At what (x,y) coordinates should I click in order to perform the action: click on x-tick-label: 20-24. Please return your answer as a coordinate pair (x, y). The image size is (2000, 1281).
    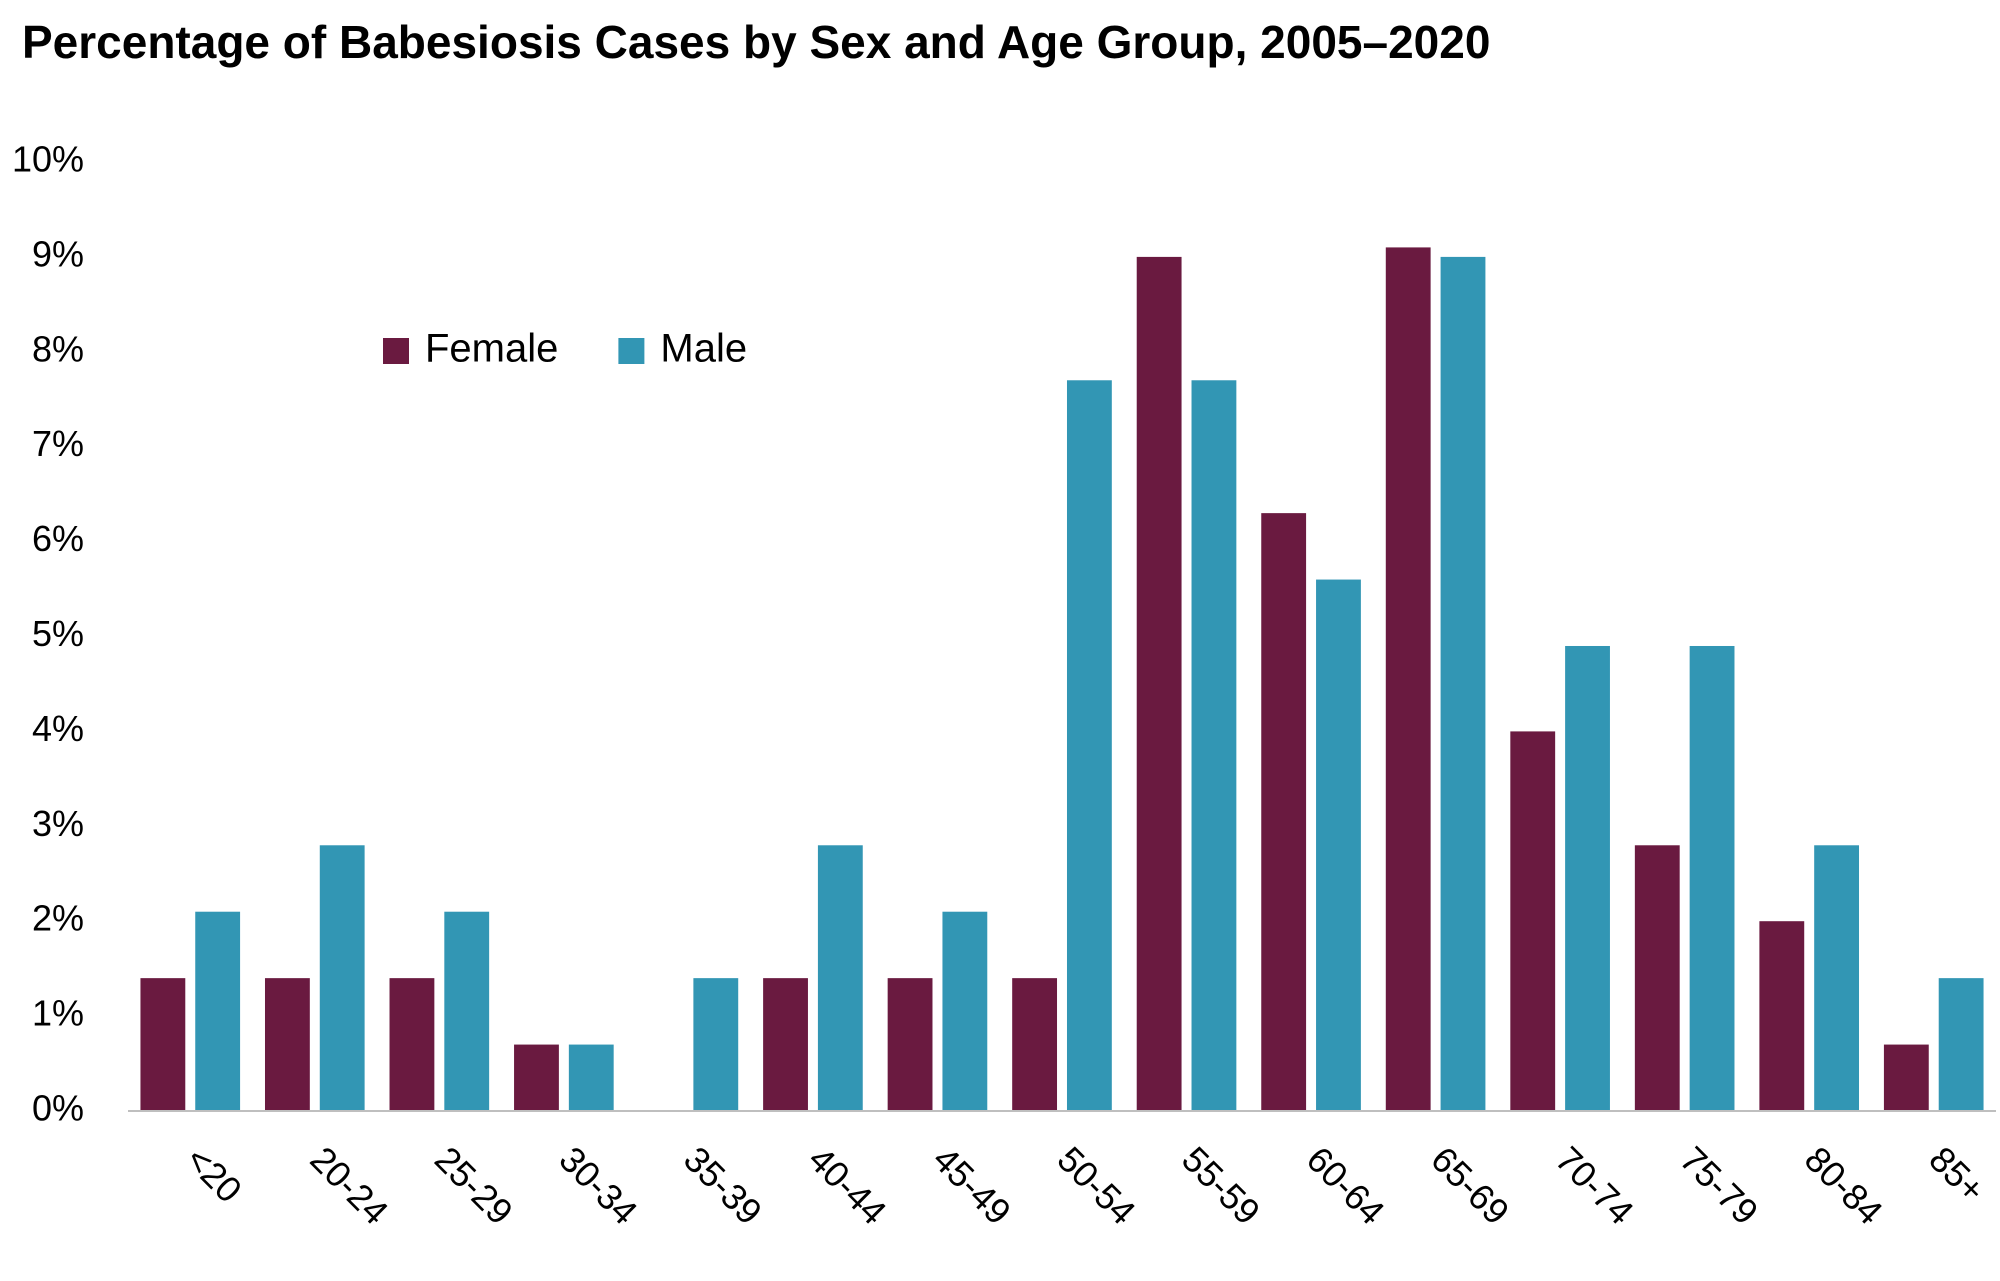
    Looking at the image, I should click on (349, 1185).